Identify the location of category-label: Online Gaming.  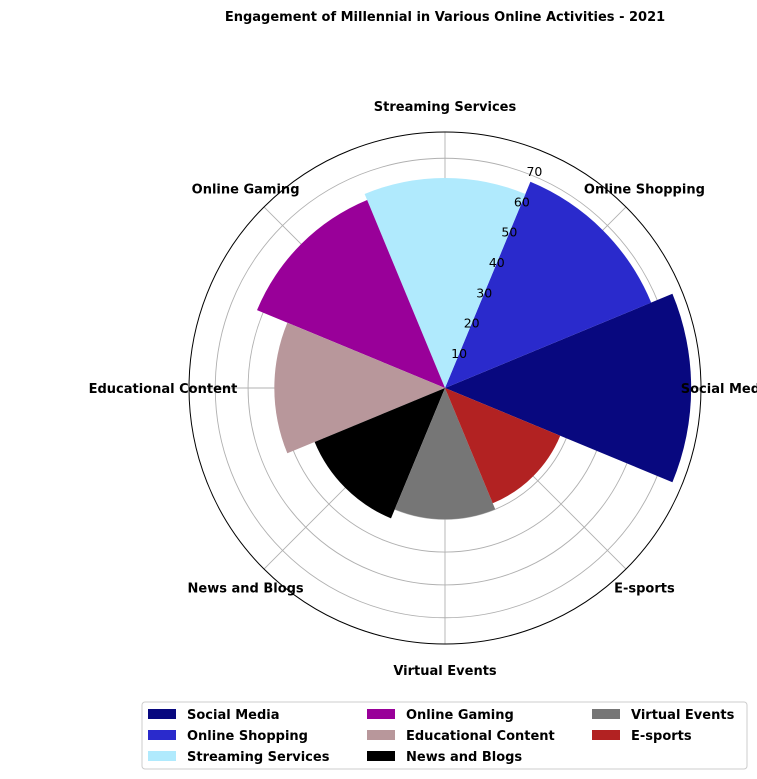
(246, 190).